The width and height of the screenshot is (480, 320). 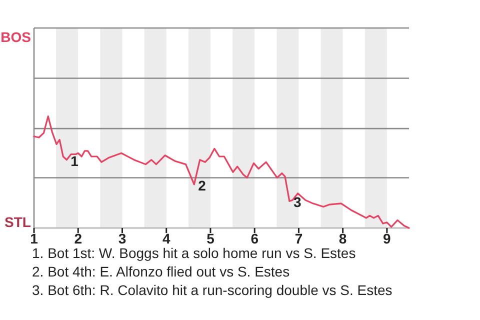 What do you see at coordinates (74, 160) in the screenshot?
I see `annotation: 1` at bounding box center [74, 160].